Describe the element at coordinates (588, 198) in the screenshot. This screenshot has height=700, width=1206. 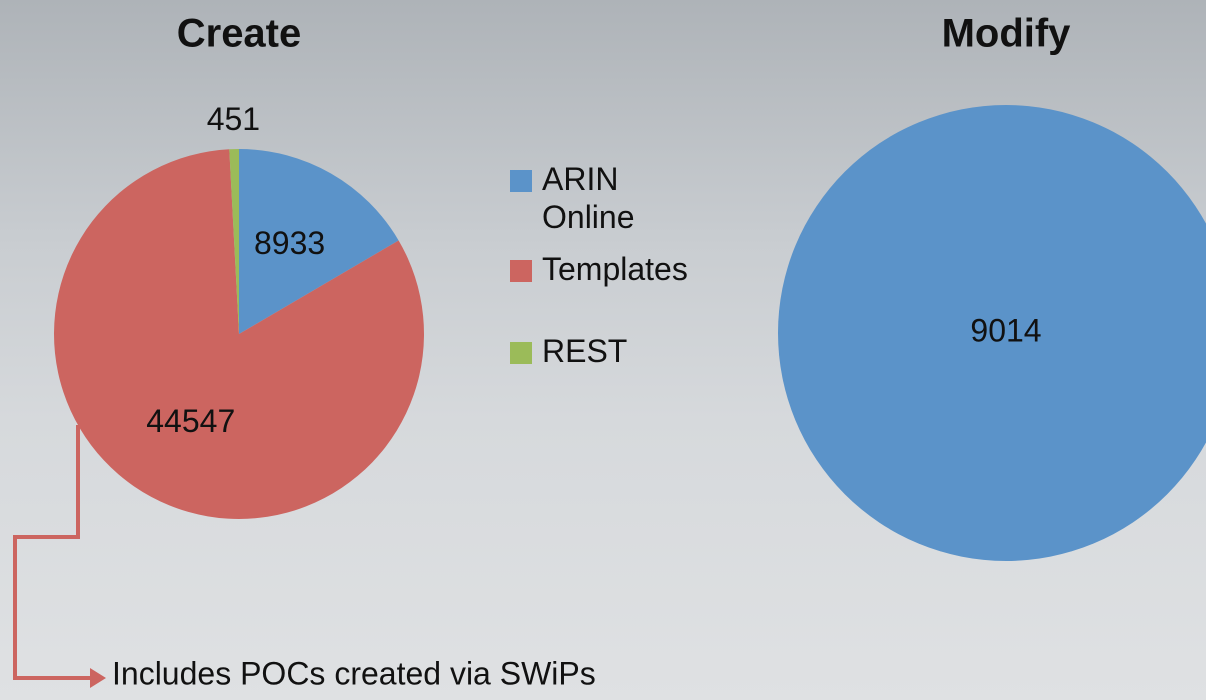
I see `legend-label: ARIN Online` at that location.